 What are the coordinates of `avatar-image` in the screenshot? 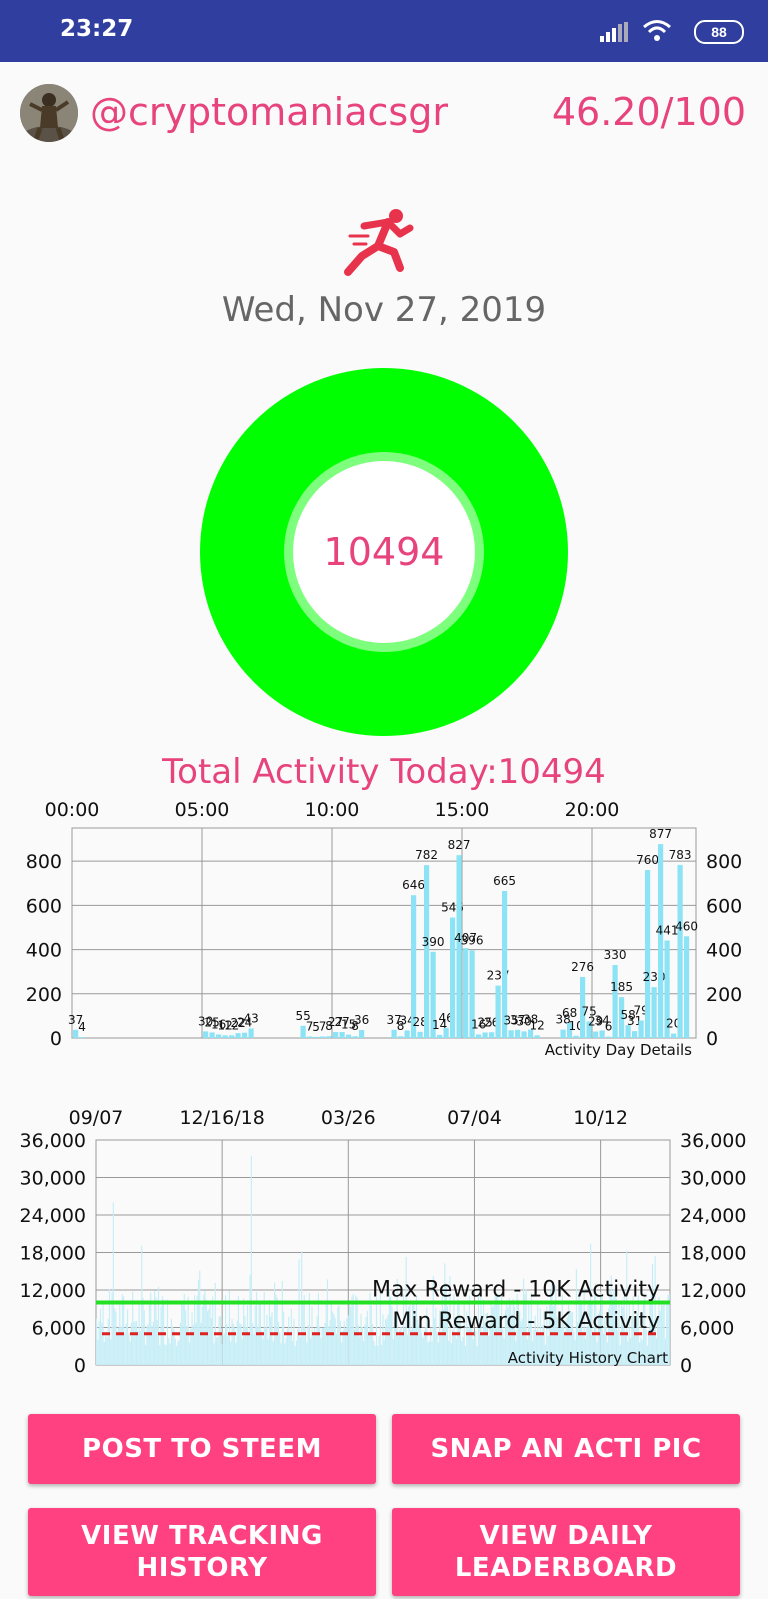 It's located at (49, 113).